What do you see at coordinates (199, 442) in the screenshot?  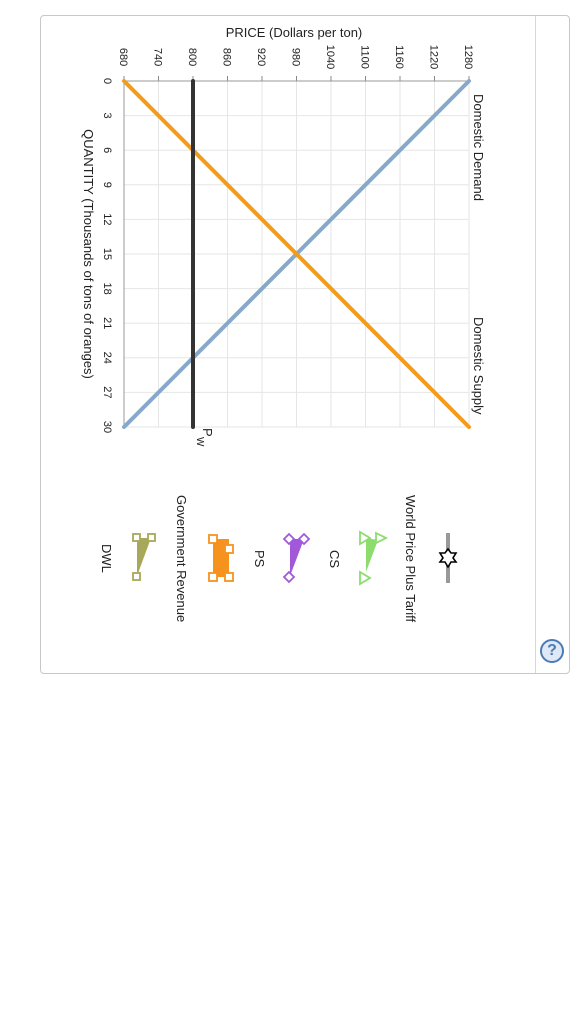 I see `world-price-label-sub: W` at bounding box center [199, 442].